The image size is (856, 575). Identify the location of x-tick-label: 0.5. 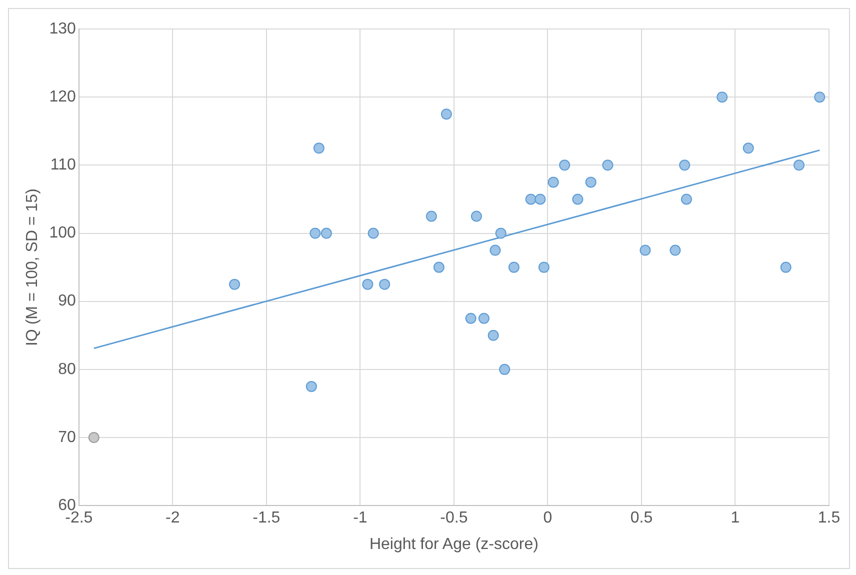
(641, 518).